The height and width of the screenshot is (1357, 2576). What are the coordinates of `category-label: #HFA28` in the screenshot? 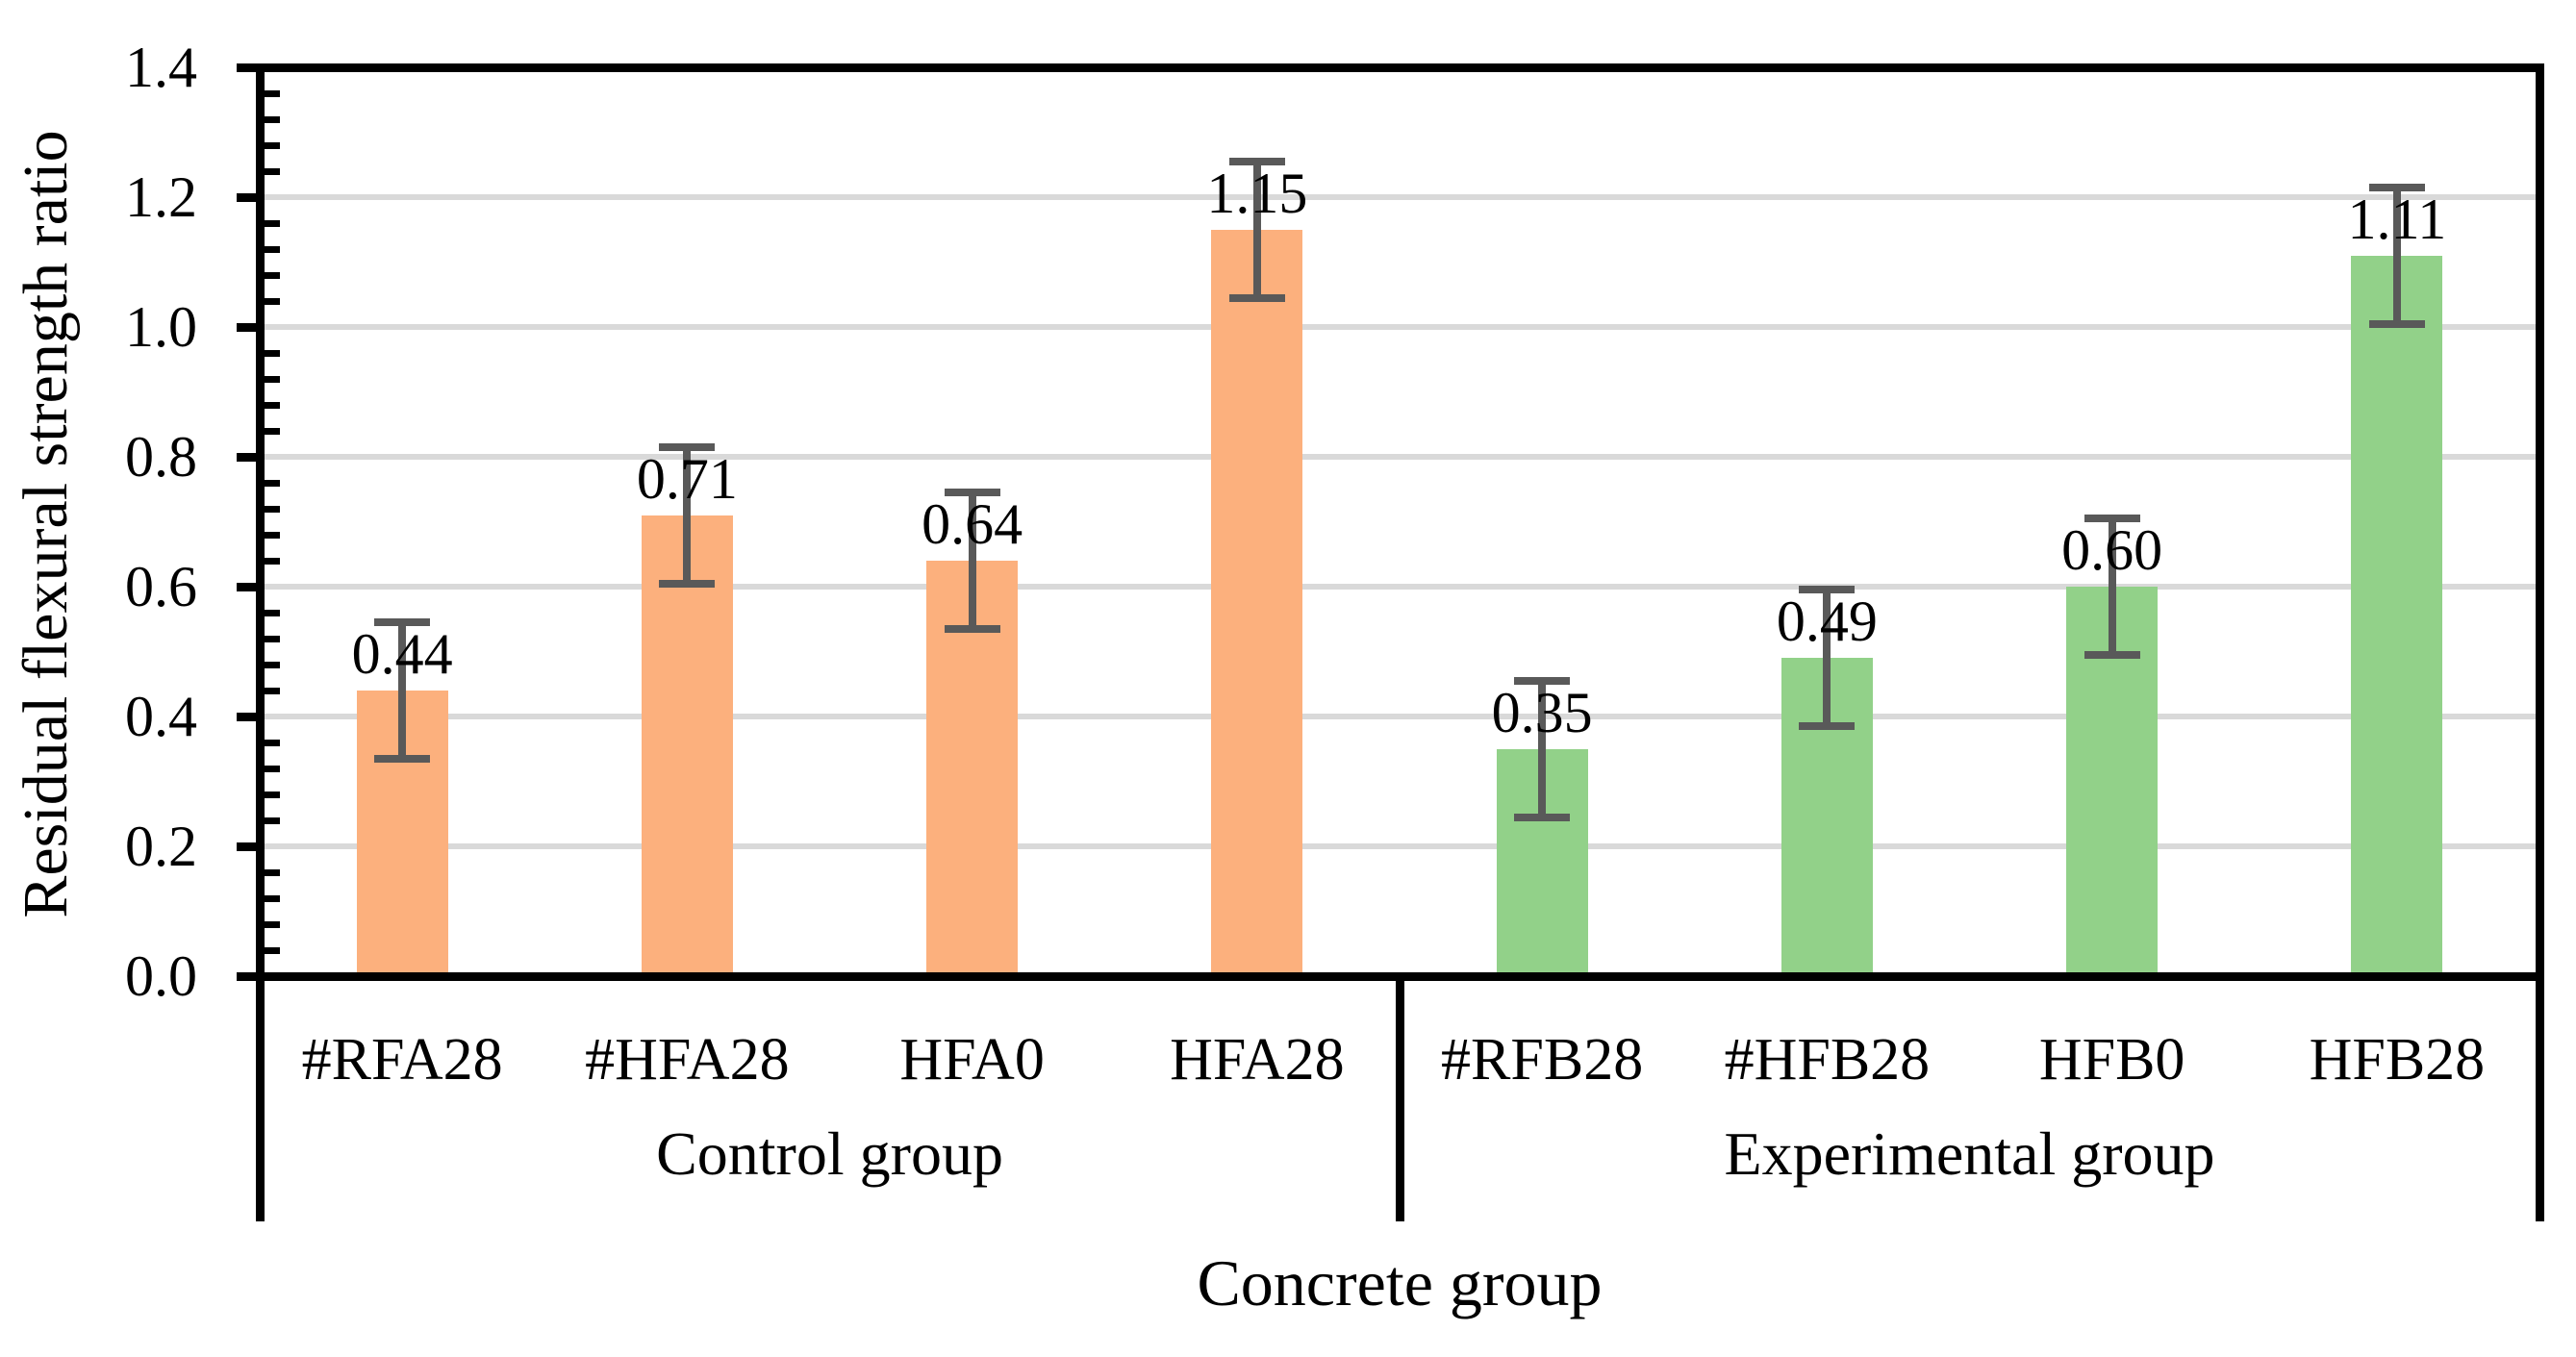 It's located at (687, 1060).